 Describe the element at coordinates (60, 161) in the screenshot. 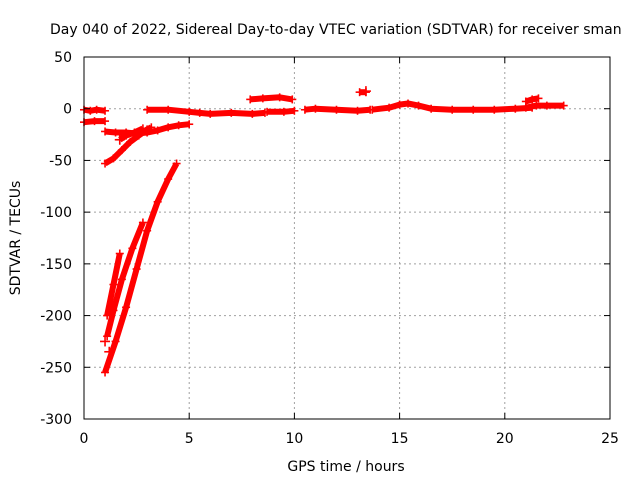

I see `y-tick-label: -50` at that location.